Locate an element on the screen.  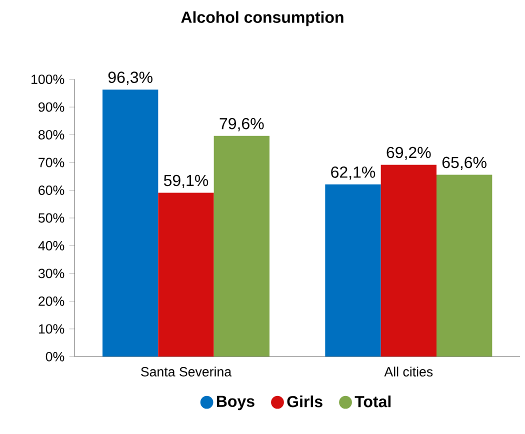
data-label: 62,1% is located at coordinates (353, 173).